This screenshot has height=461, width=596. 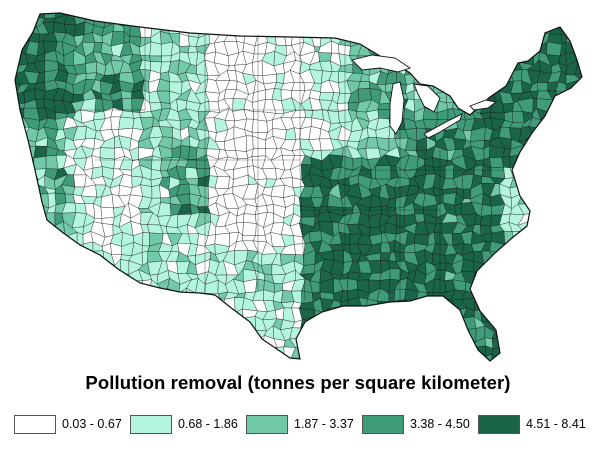 What do you see at coordinates (443, 126) in the screenshot?
I see `lake-erie` at bounding box center [443, 126].